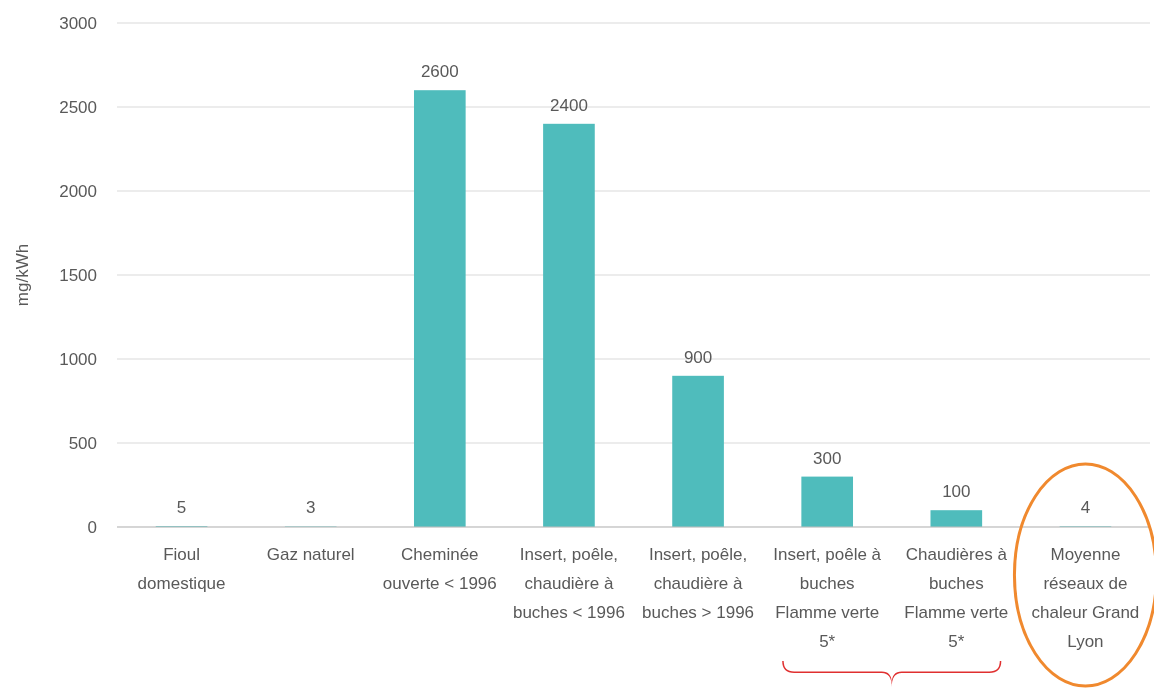  What do you see at coordinates (1085, 508) in the screenshot?
I see `data-label: 4` at bounding box center [1085, 508].